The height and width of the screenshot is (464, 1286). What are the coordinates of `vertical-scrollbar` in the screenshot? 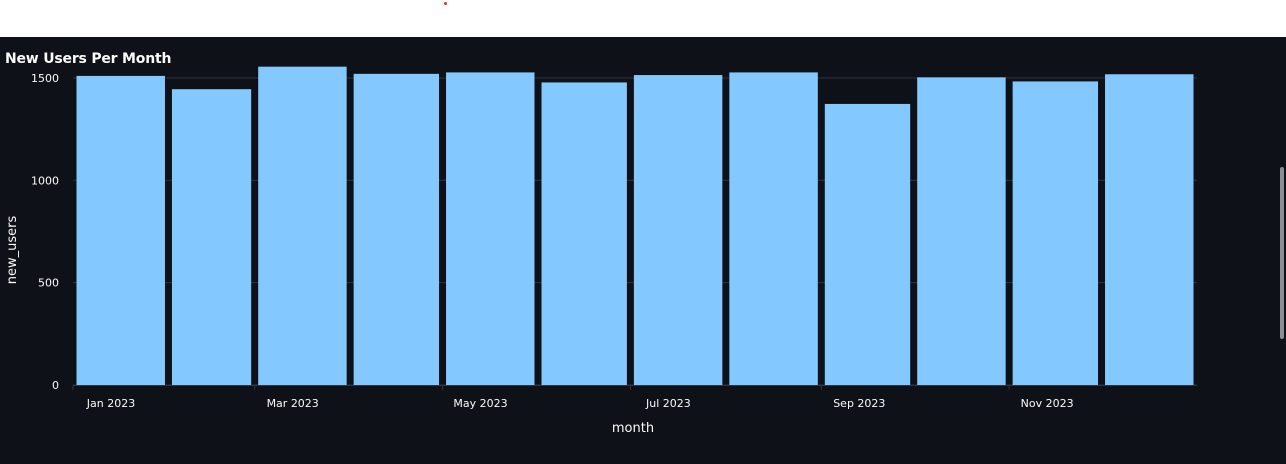 It's located at (1282, 253).